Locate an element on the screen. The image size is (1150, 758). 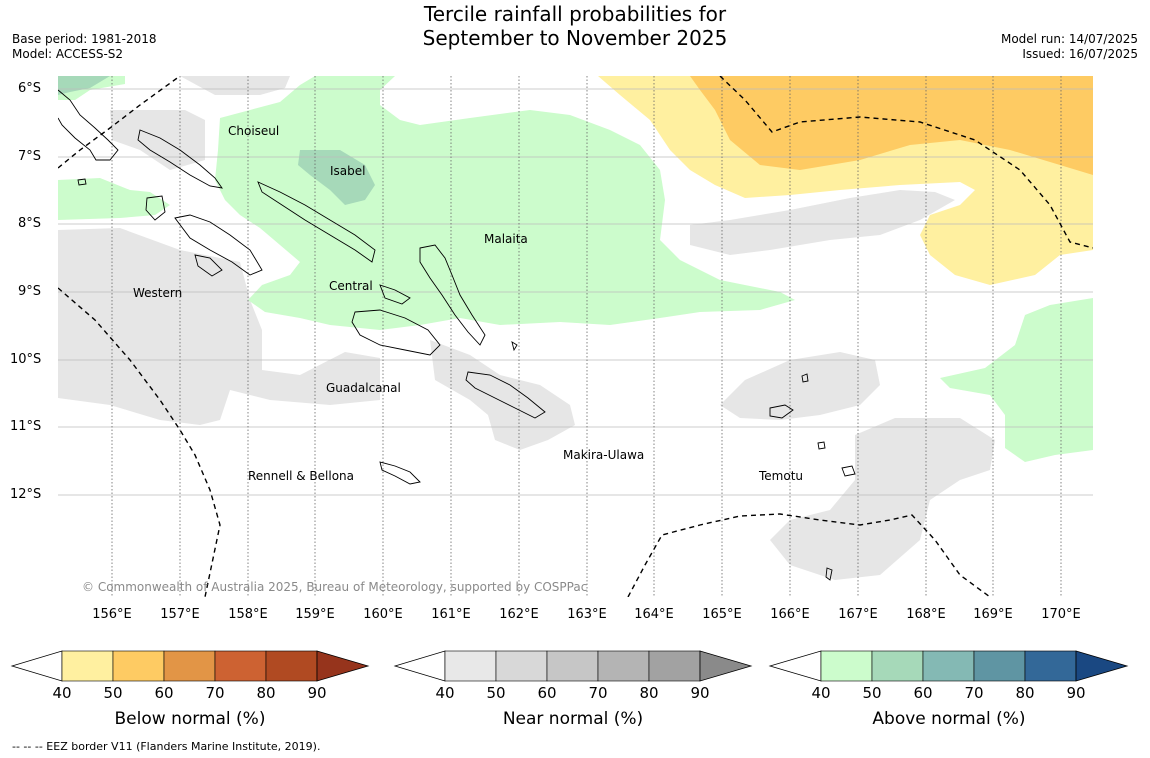
legend-below-tick-60: 60 is located at coordinates (164, 693).